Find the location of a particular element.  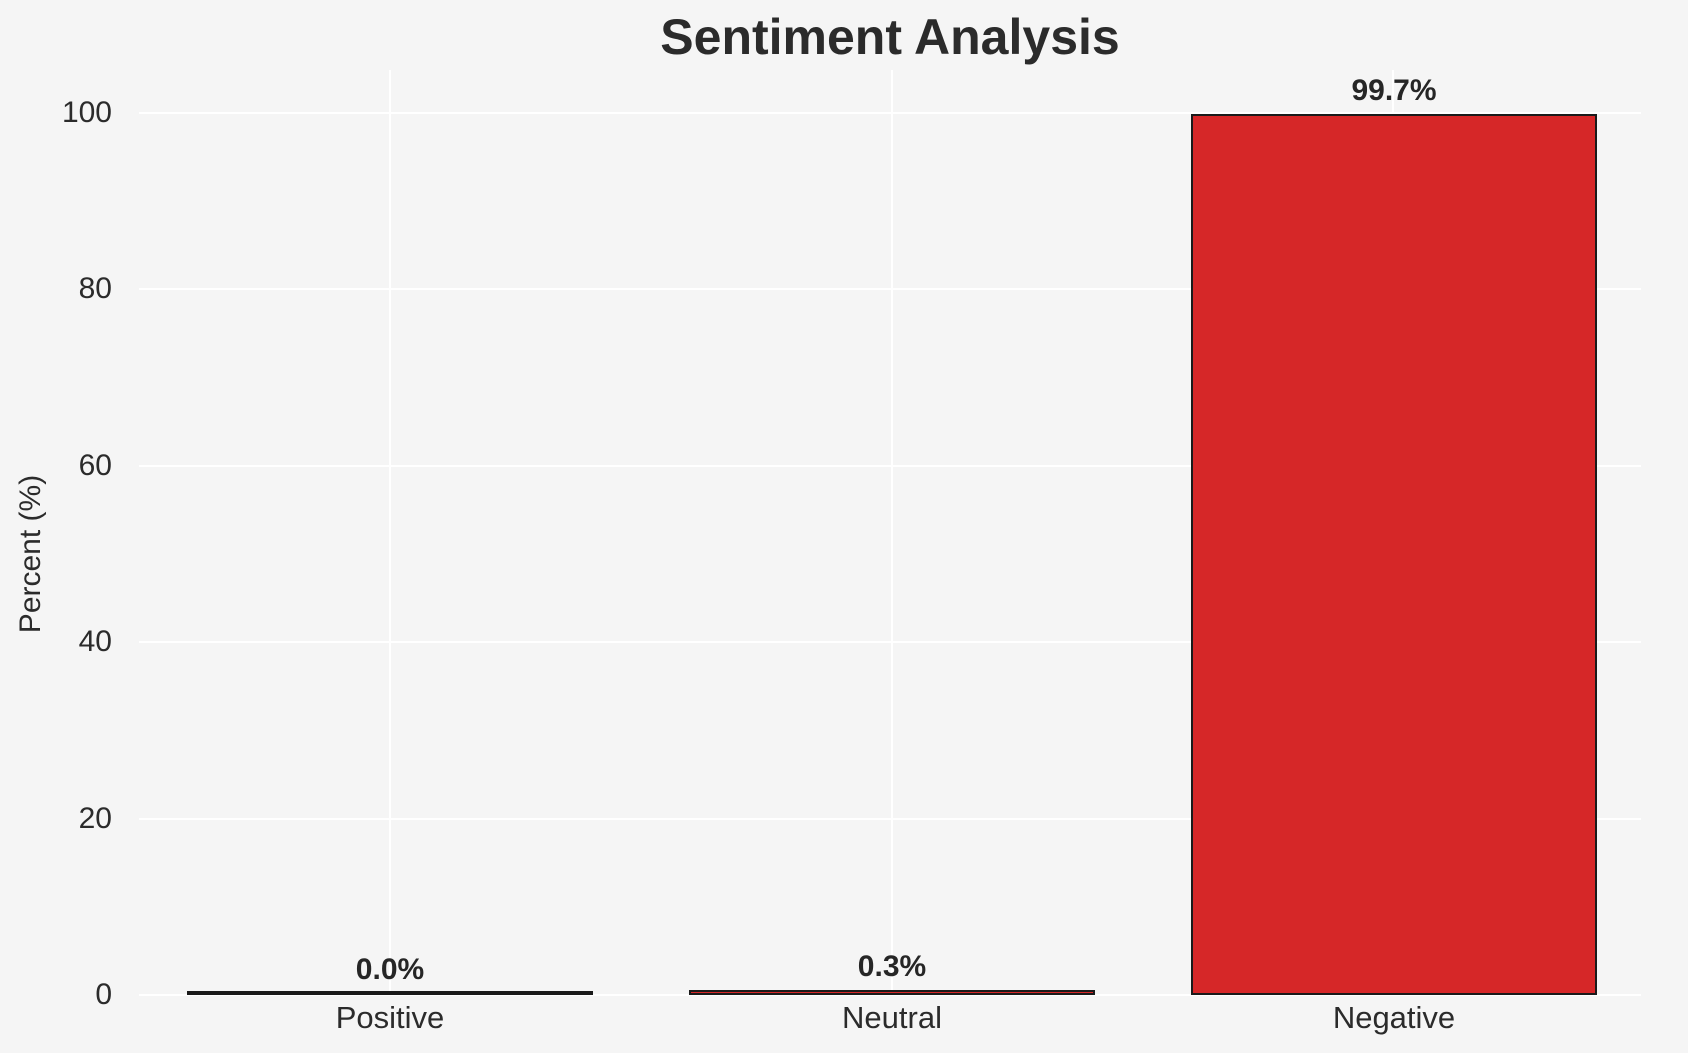

y-tick-label-80: 80 is located at coordinates (95, 288).